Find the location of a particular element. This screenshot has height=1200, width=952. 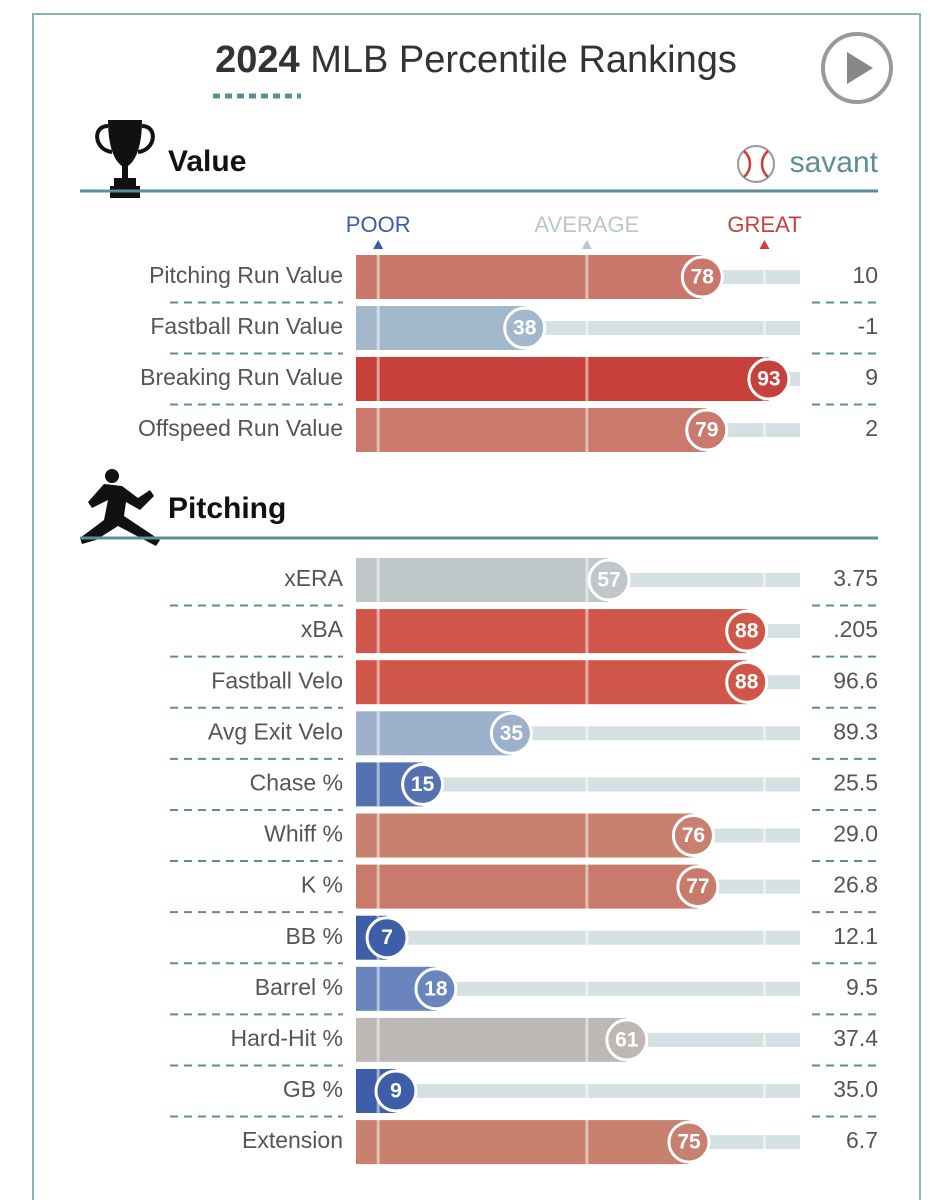

row-label: Whiff % is located at coordinates (303, 834).